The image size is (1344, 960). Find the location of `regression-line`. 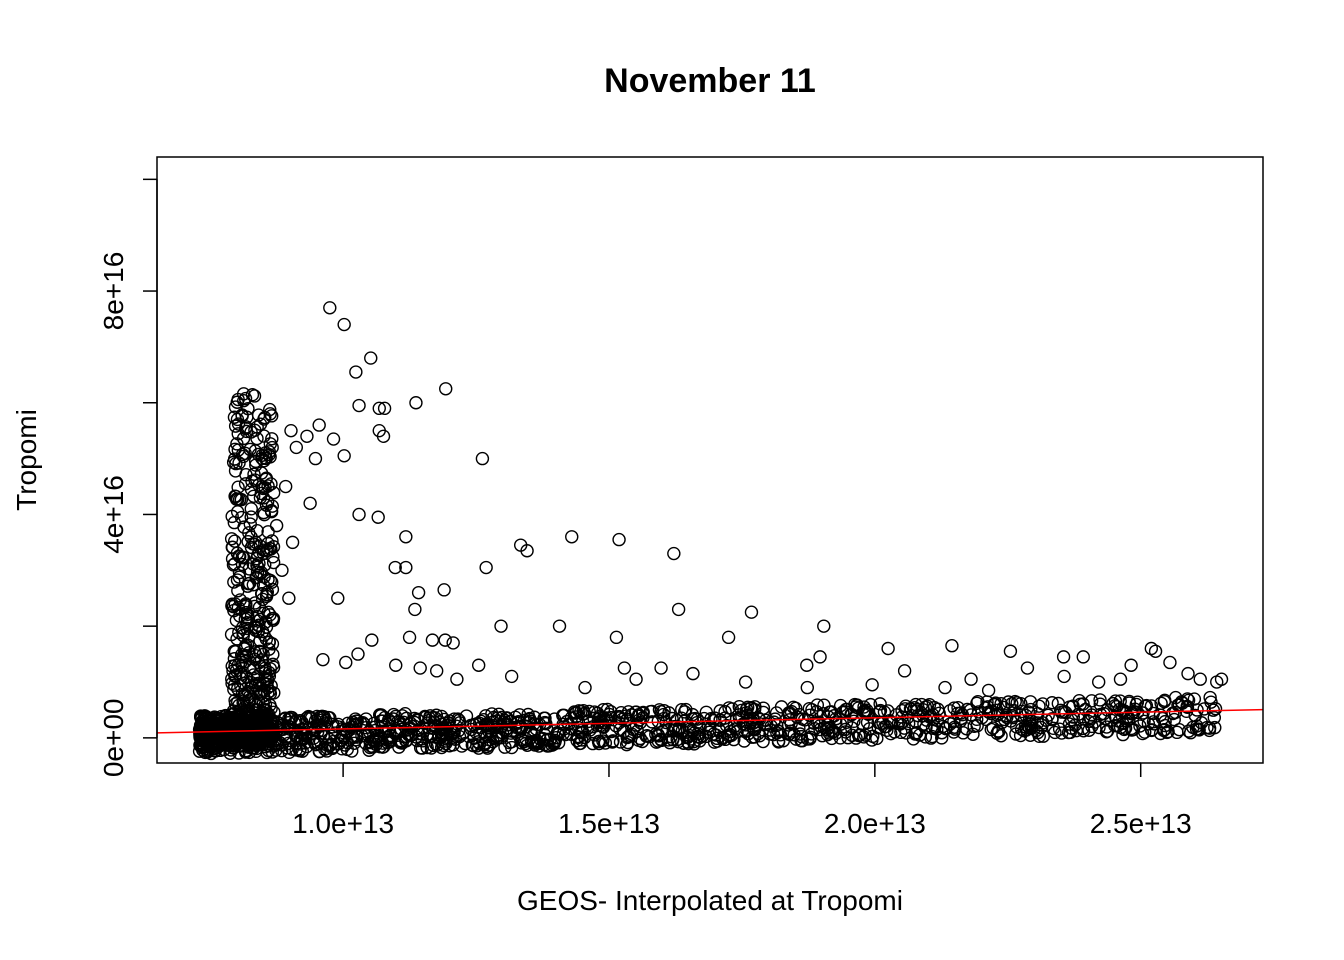

regression-line is located at coordinates (710, 721).